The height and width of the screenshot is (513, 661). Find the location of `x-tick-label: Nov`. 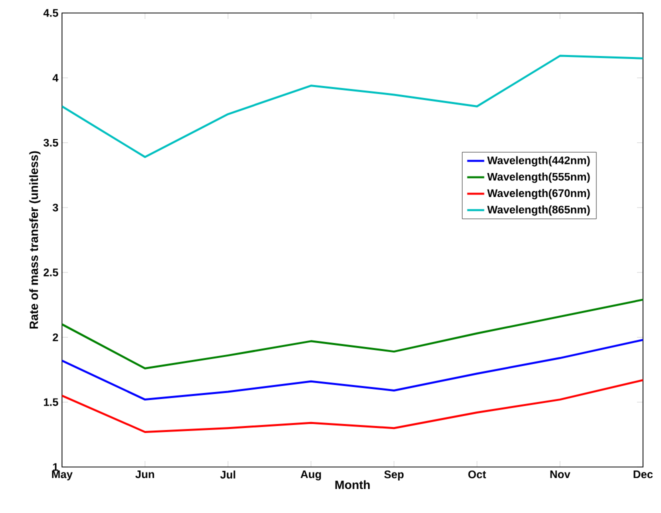

x-tick-label: Nov is located at coordinates (560, 474).